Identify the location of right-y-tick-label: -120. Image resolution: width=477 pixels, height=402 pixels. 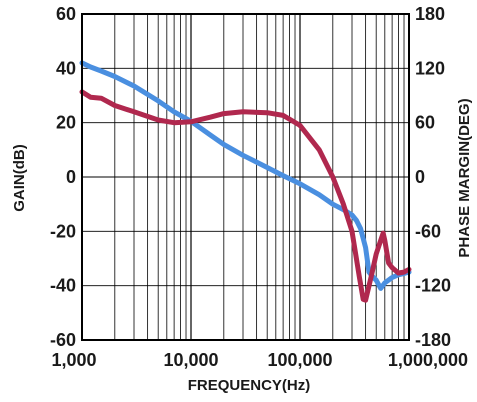
(433, 286).